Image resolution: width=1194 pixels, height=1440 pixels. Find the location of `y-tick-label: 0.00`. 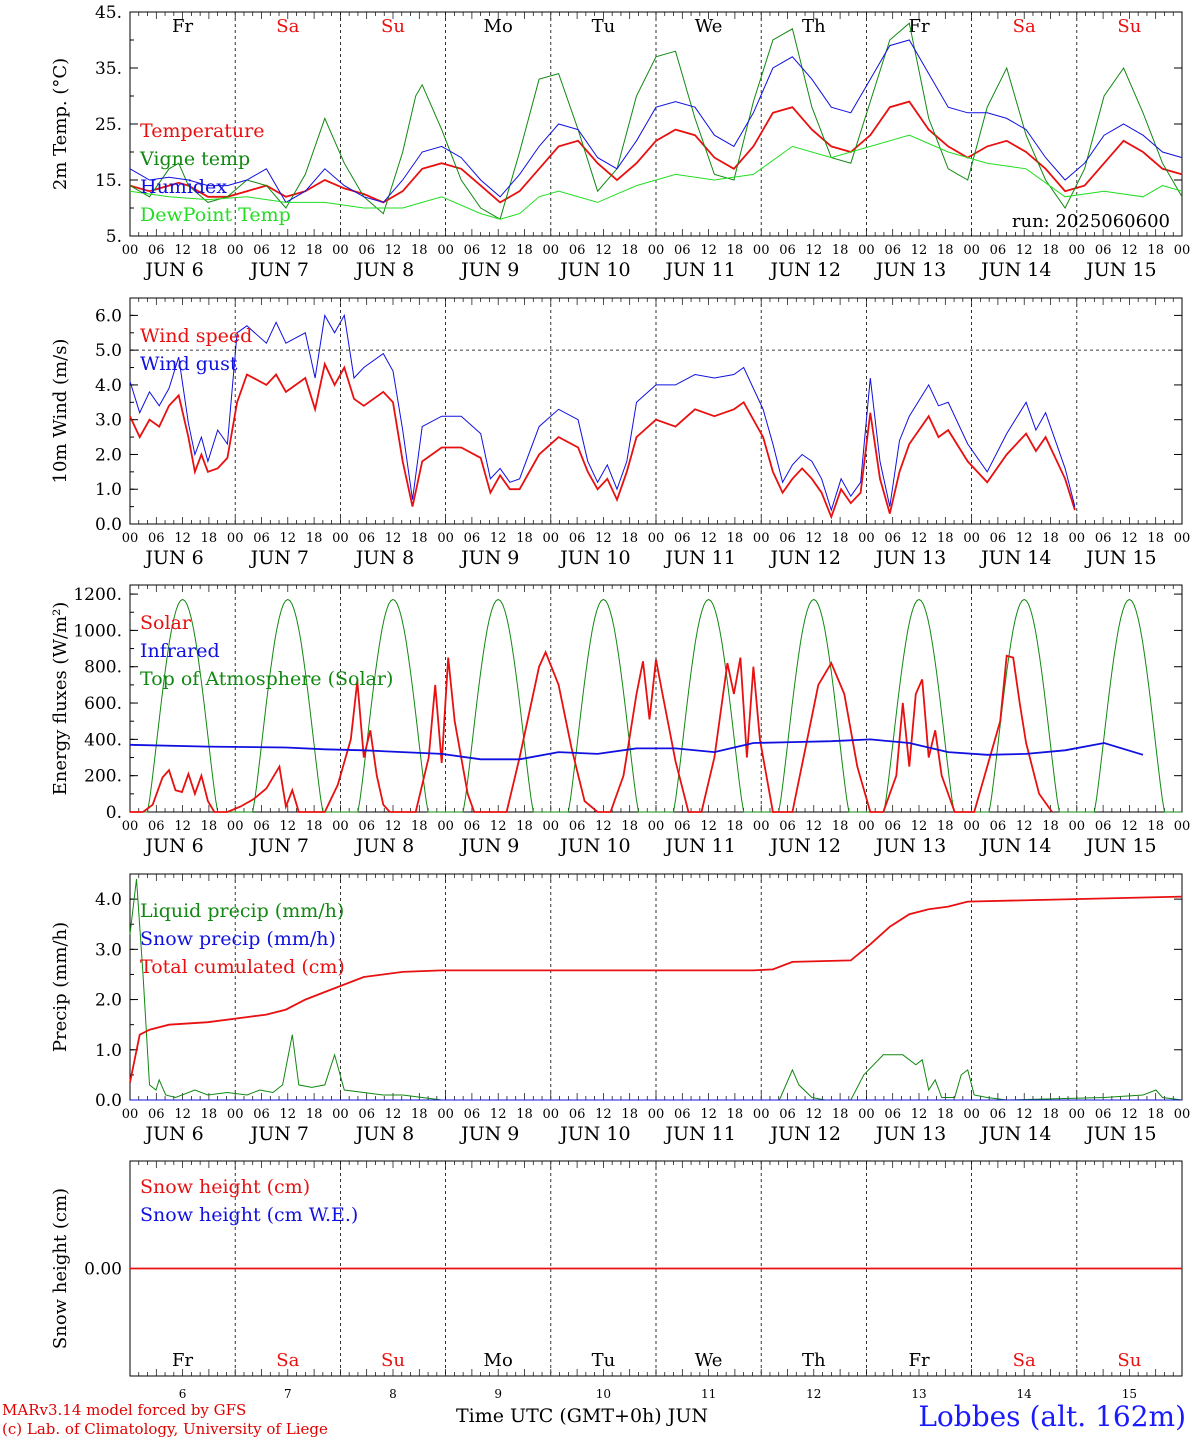

y-tick-label: 0.00 is located at coordinates (103, 1270).